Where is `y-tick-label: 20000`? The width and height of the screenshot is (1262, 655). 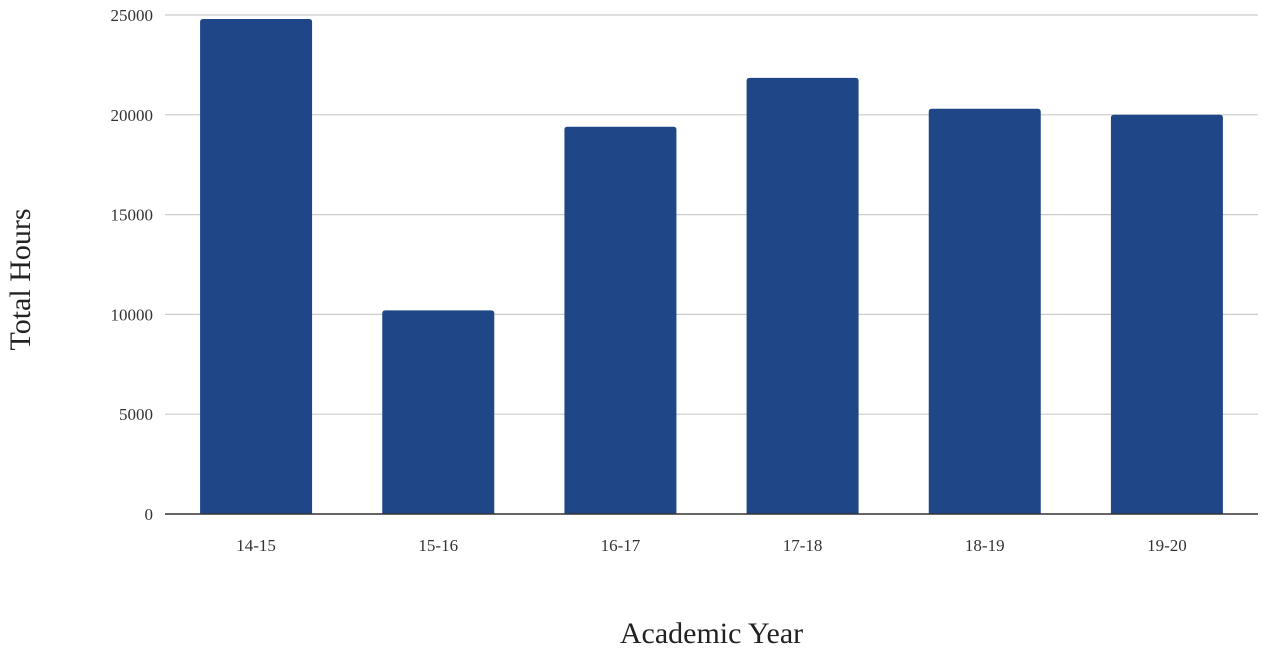
y-tick-label: 20000 is located at coordinates (132, 115).